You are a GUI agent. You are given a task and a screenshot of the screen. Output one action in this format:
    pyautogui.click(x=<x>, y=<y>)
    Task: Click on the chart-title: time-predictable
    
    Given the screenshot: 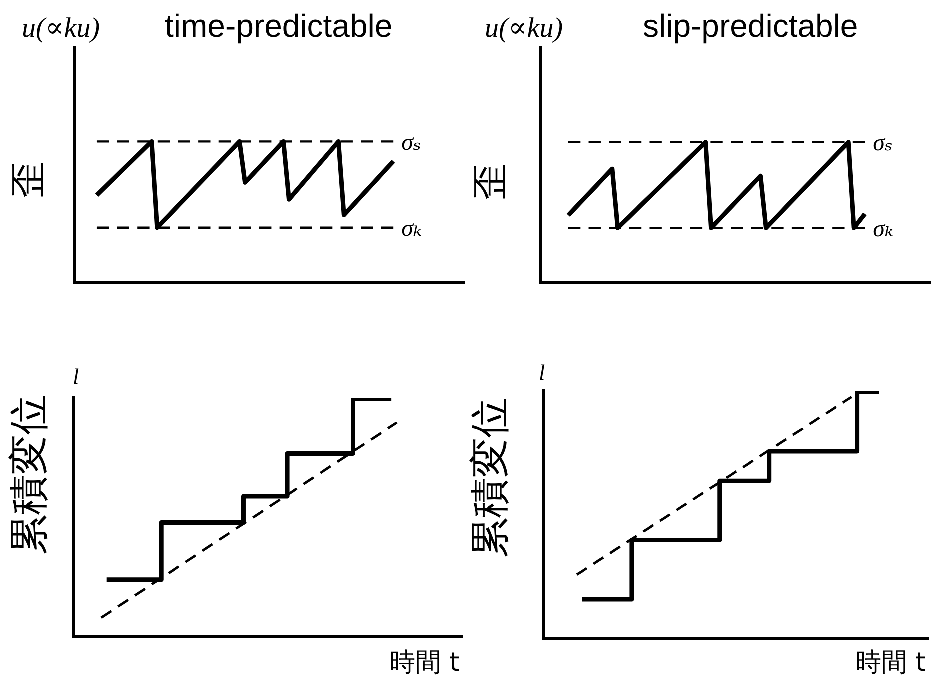 What is the action you would take?
    pyautogui.click(x=279, y=26)
    